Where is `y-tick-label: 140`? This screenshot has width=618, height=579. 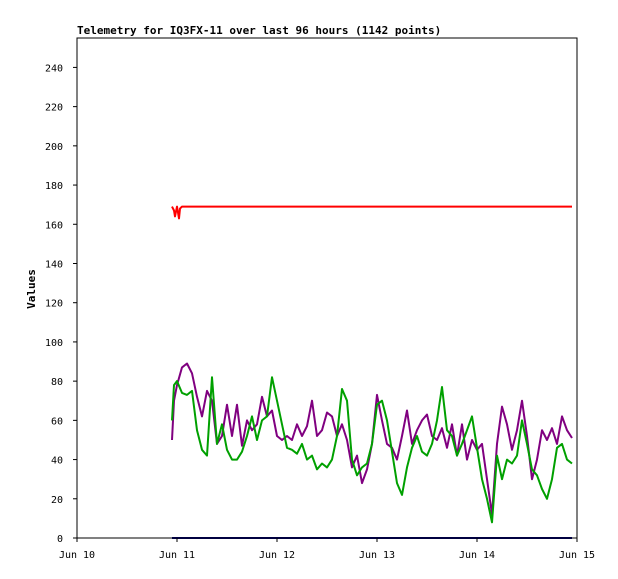 y-tick-label: 140 is located at coordinates (54, 264).